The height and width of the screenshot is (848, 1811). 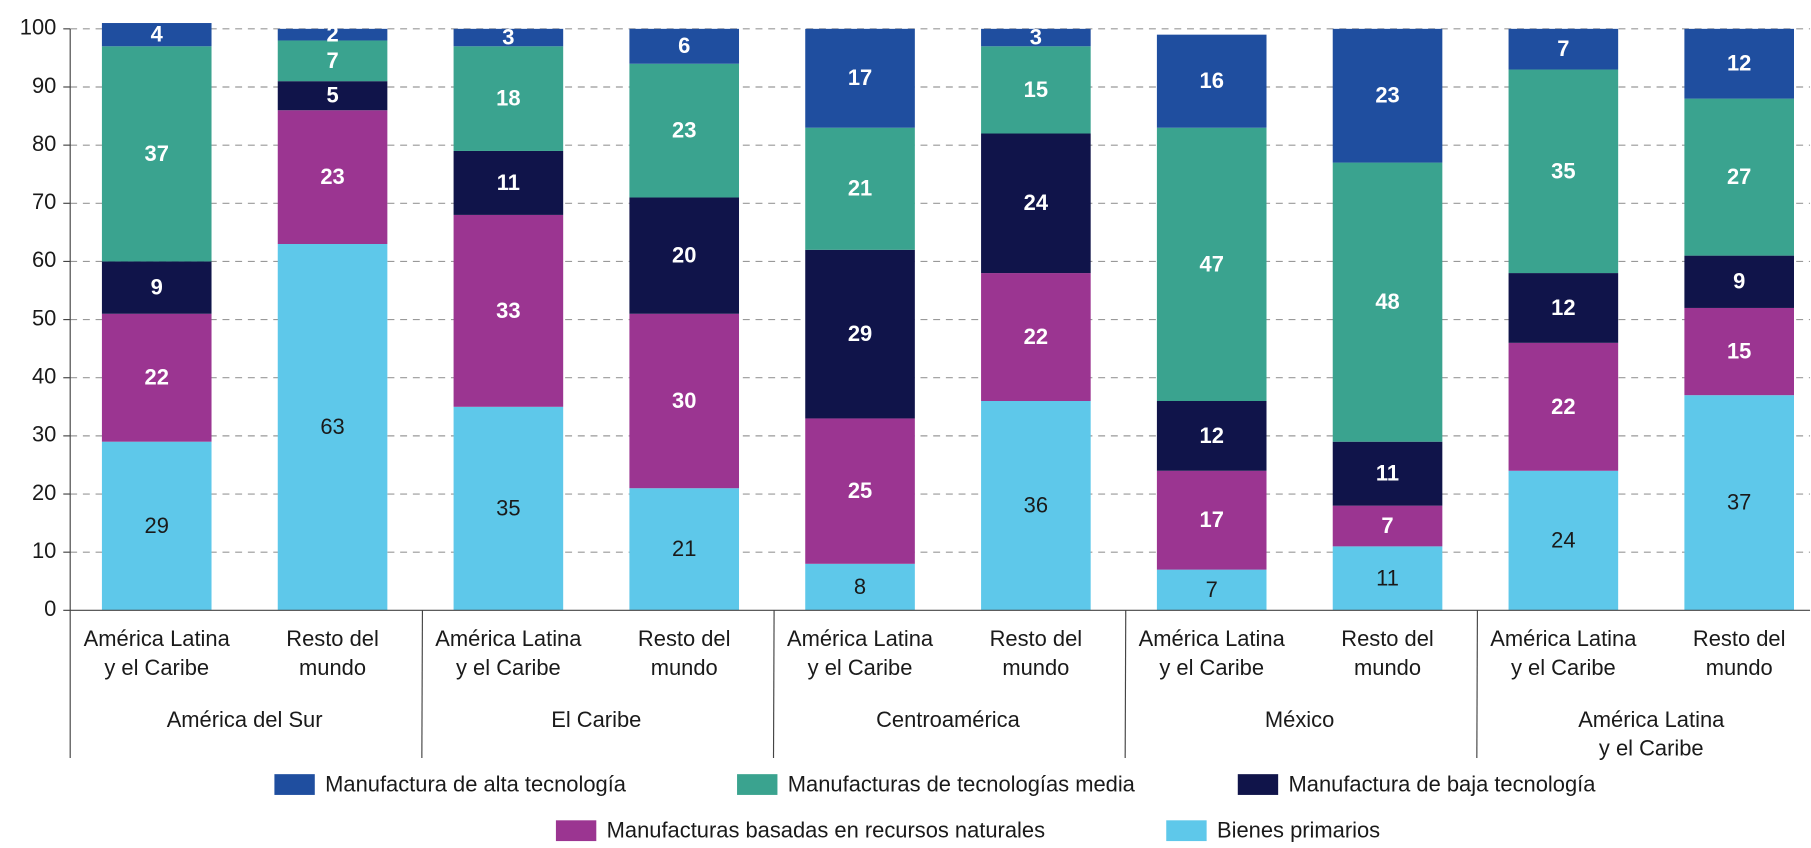 What do you see at coordinates (44, 550) in the screenshot?
I see `y-tick-label: 10` at bounding box center [44, 550].